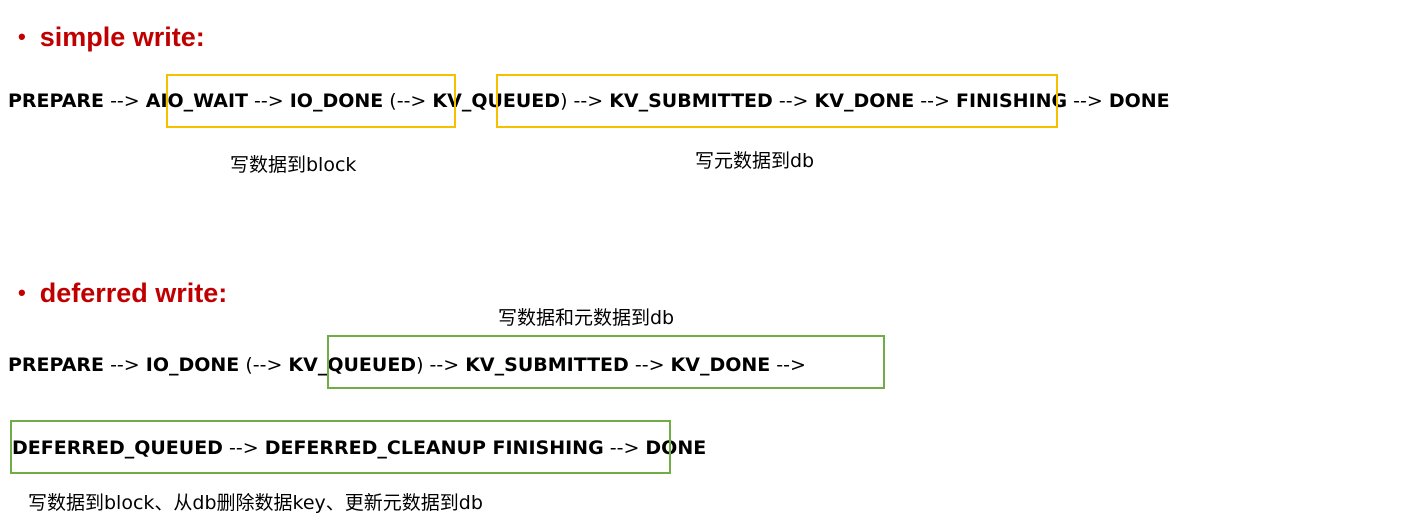  I want to click on simple-write-heading: • simple write:, so click(111, 37).